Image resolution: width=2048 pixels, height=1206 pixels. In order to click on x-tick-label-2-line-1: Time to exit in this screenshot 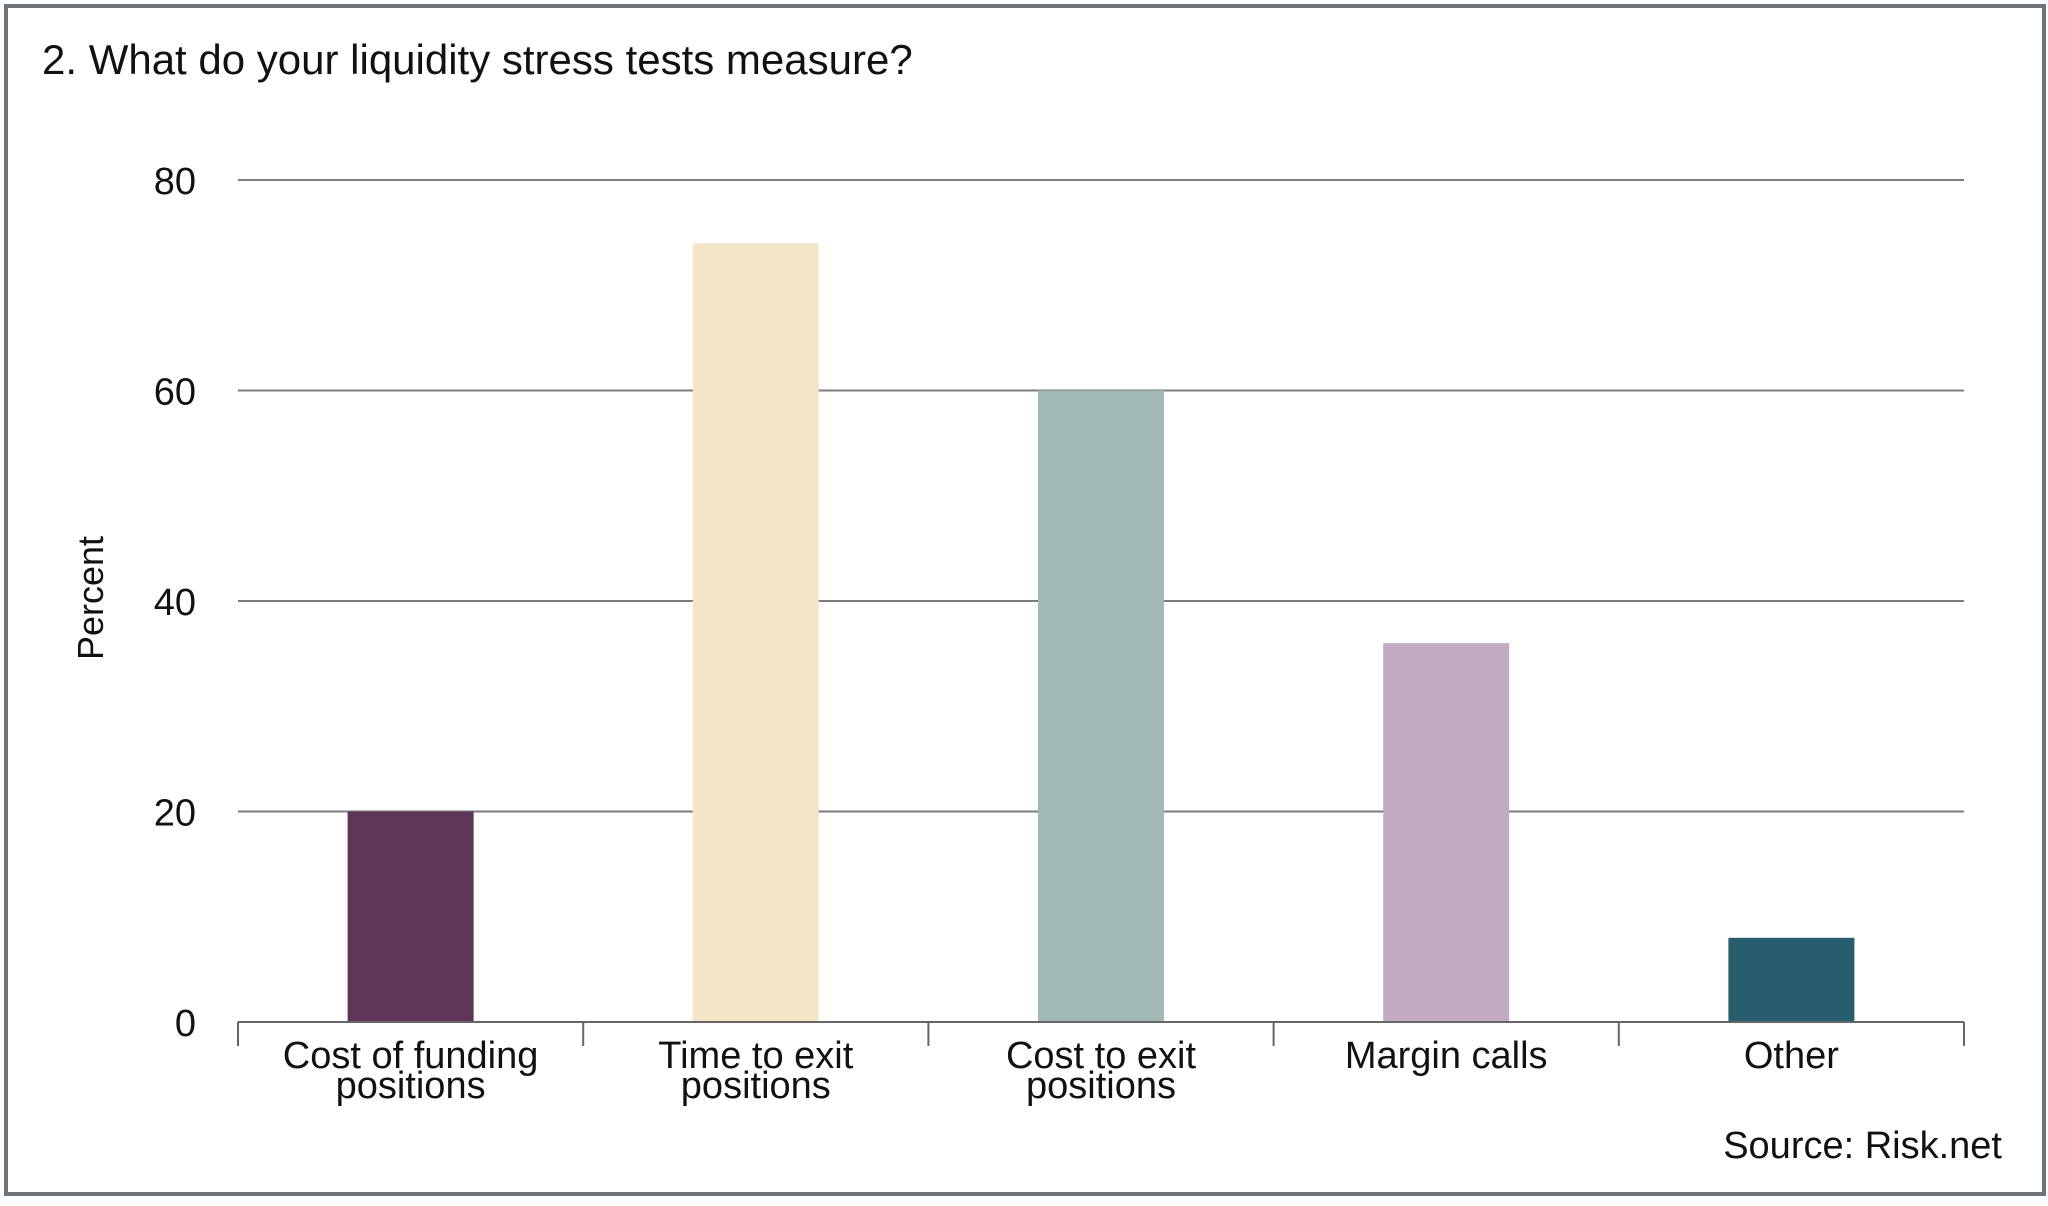, I will do `click(755, 1056)`.